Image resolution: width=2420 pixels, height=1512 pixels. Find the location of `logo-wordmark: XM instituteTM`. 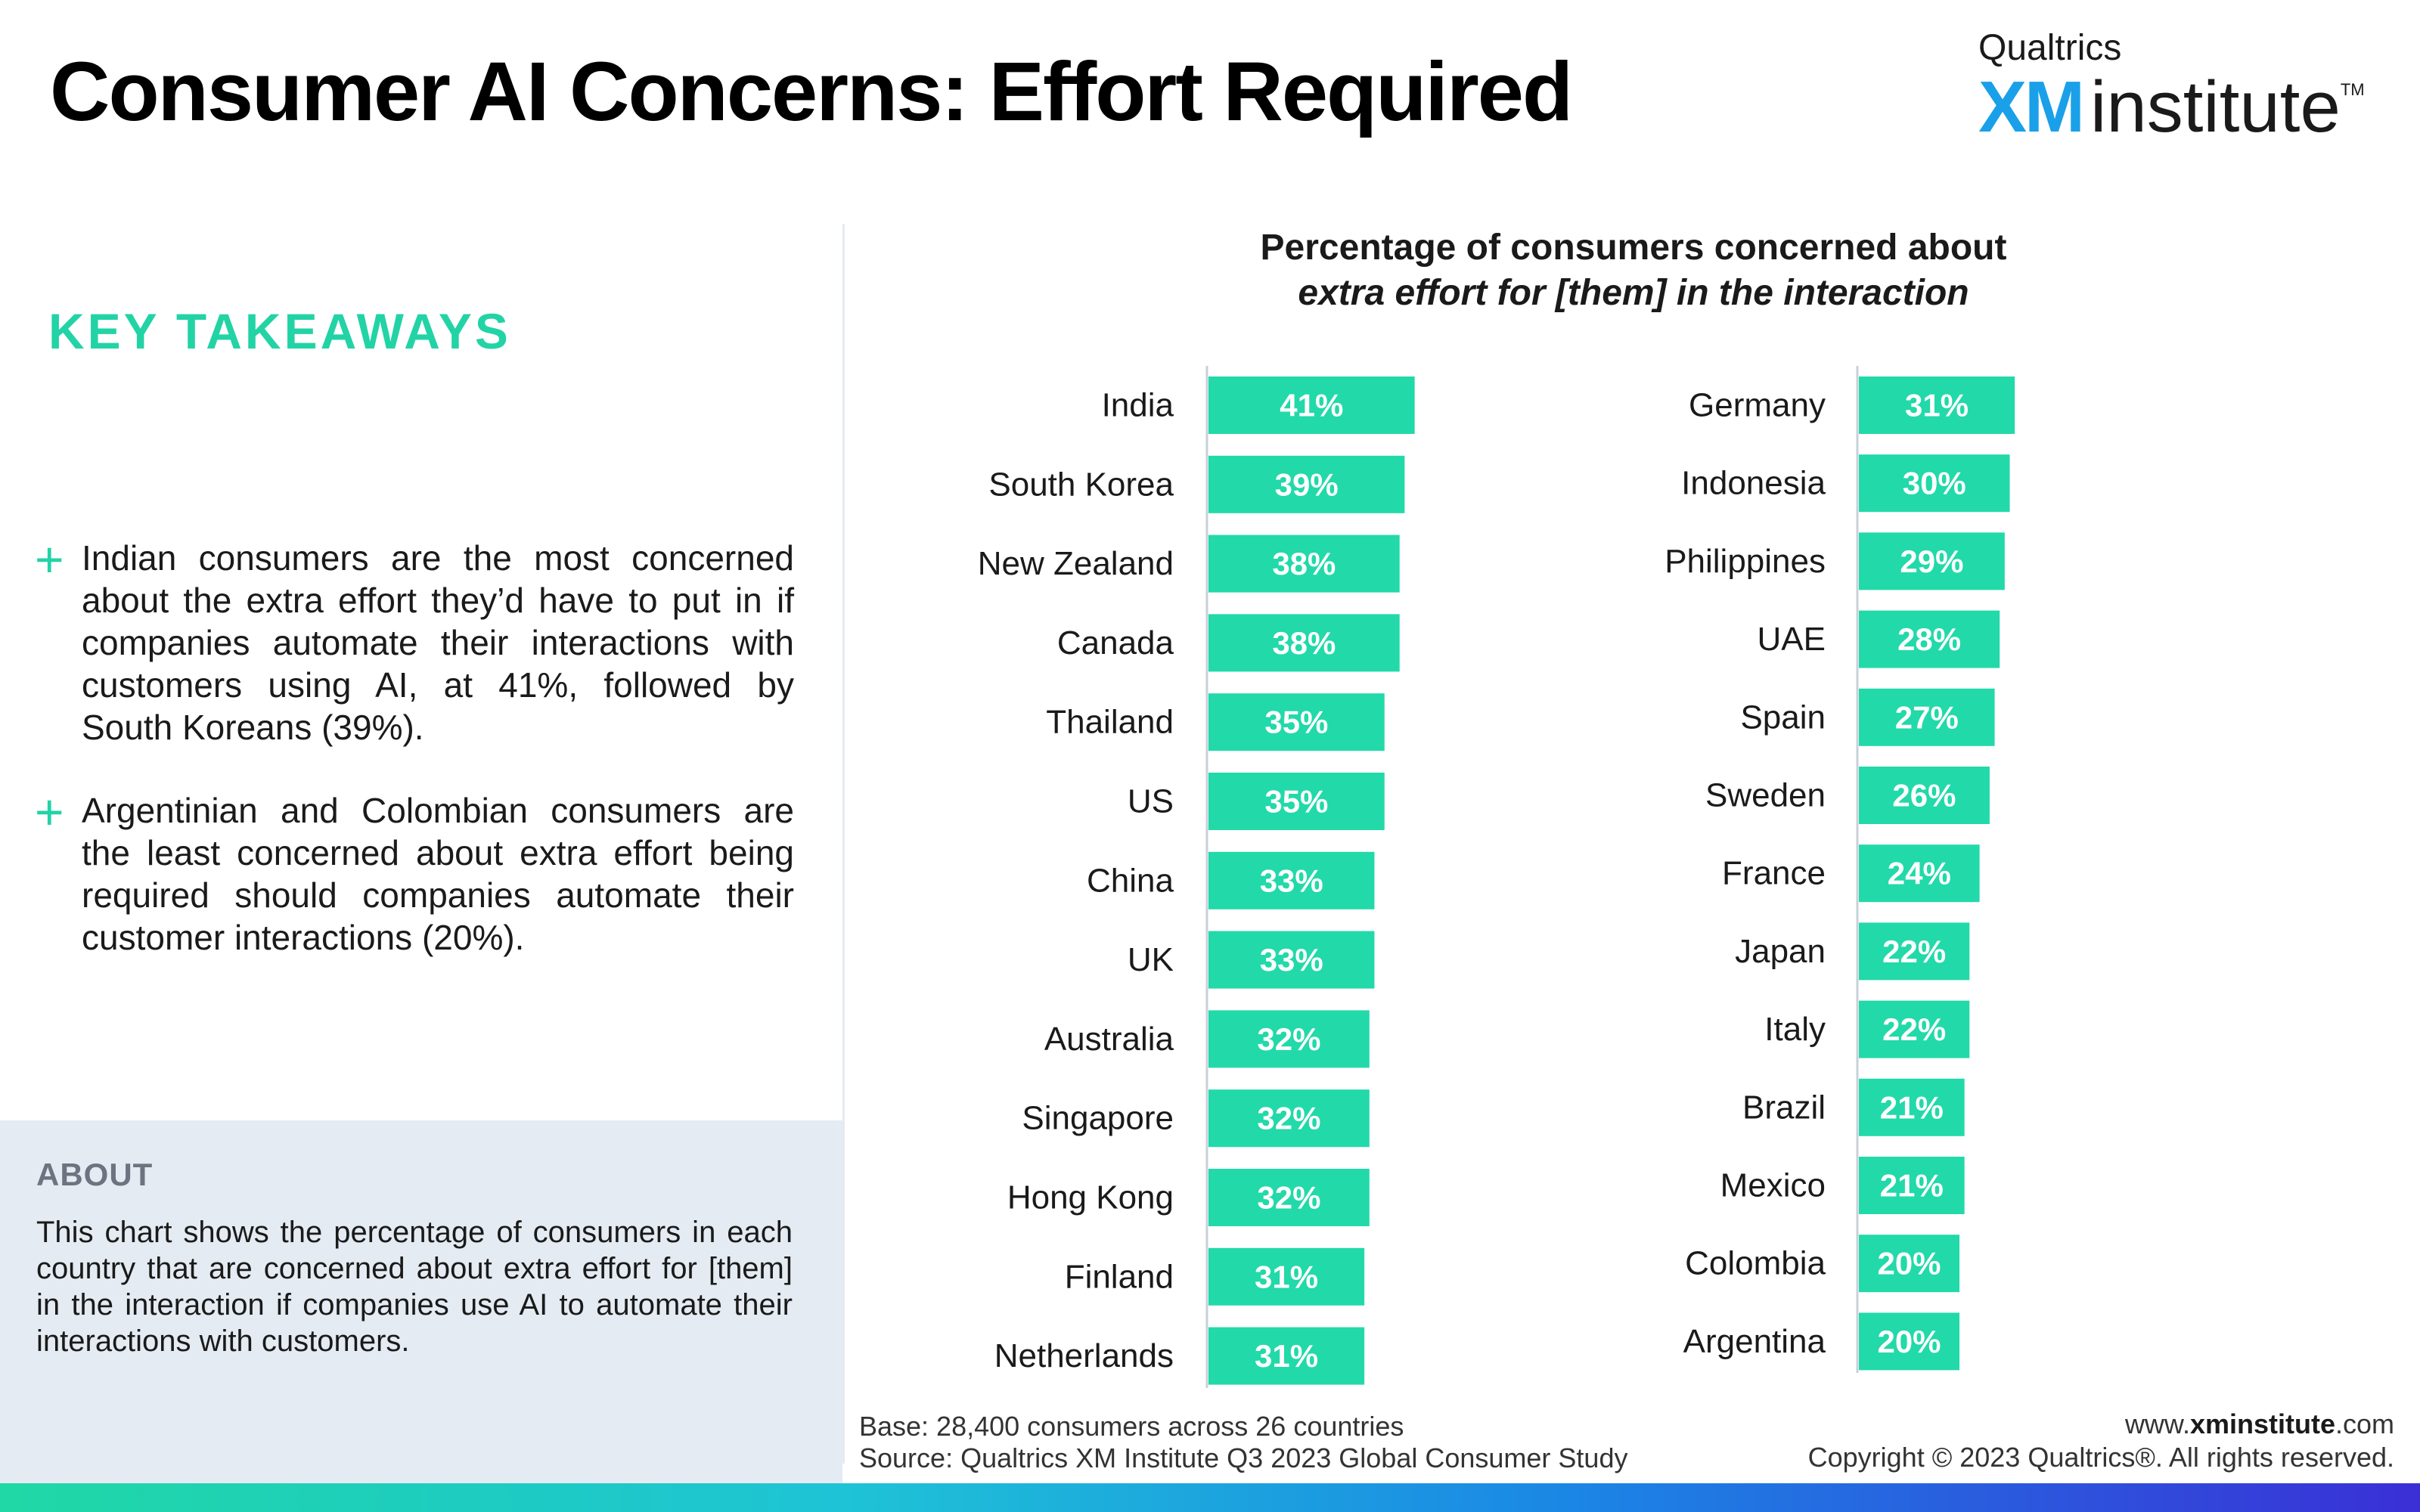

logo-wordmark: XM instituteTM is located at coordinates (2171, 107).